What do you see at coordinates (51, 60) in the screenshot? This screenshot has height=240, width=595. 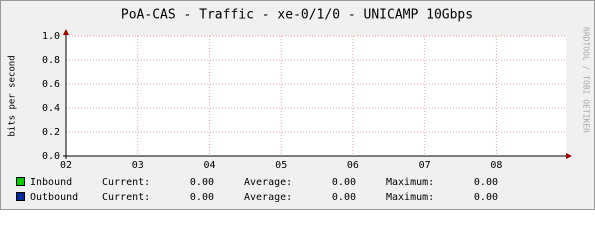 I see `y-tick-label: 0.8` at bounding box center [51, 60].